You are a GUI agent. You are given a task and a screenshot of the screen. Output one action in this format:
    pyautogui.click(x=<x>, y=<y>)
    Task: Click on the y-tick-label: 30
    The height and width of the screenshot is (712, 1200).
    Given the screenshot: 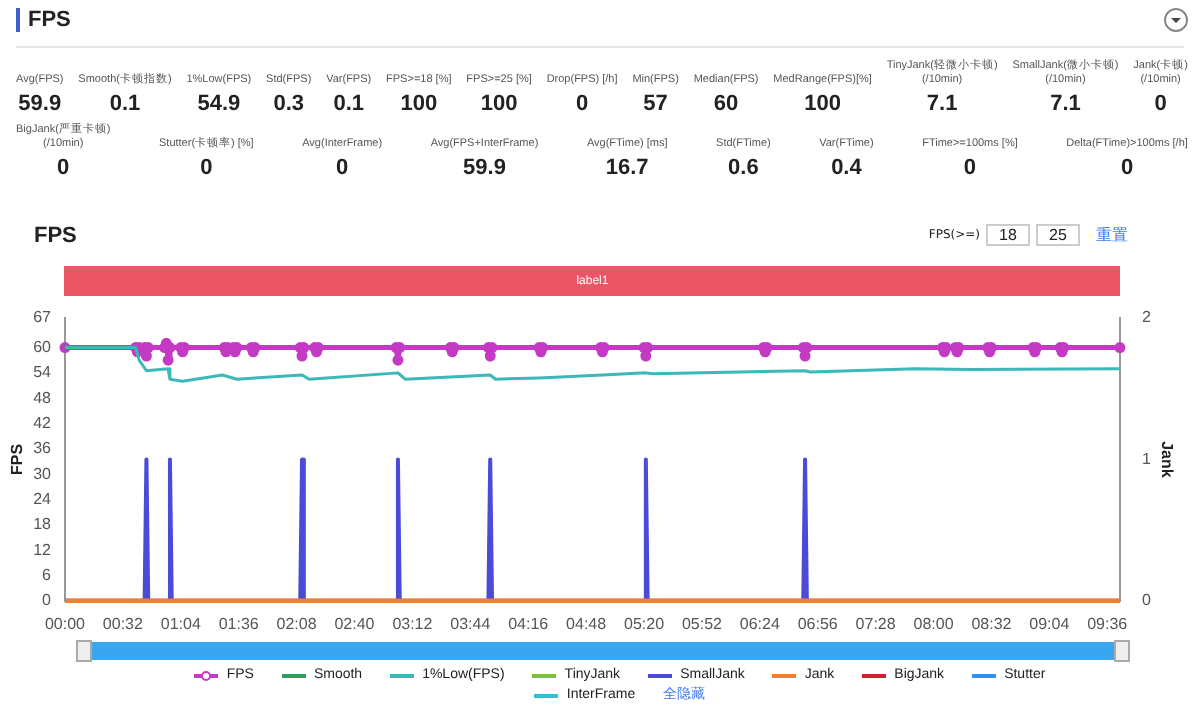 What is the action you would take?
    pyautogui.click(x=43, y=473)
    